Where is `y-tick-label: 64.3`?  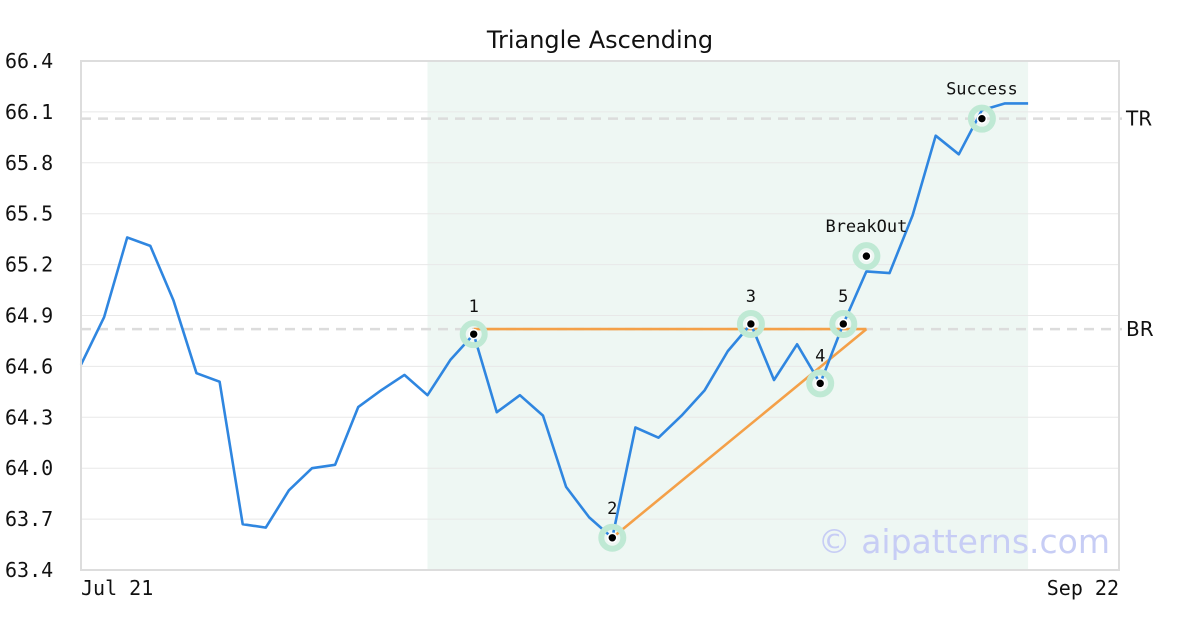 y-tick-label: 64.3 is located at coordinates (29, 417).